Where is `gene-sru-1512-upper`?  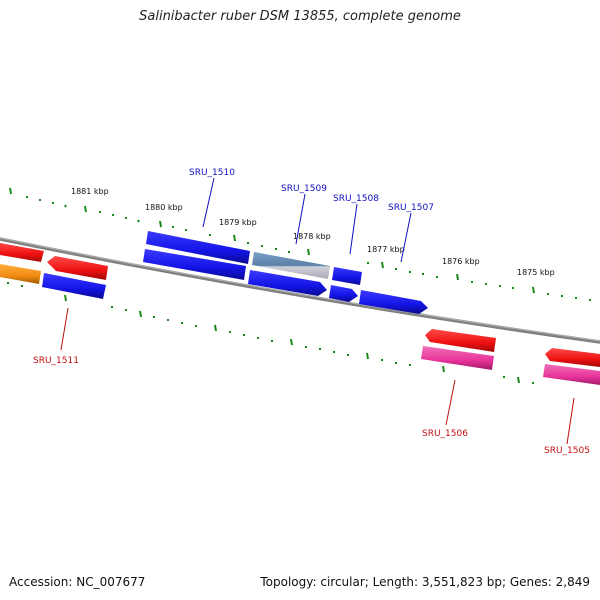 gene-sru-1512-upper is located at coordinates (22, 252).